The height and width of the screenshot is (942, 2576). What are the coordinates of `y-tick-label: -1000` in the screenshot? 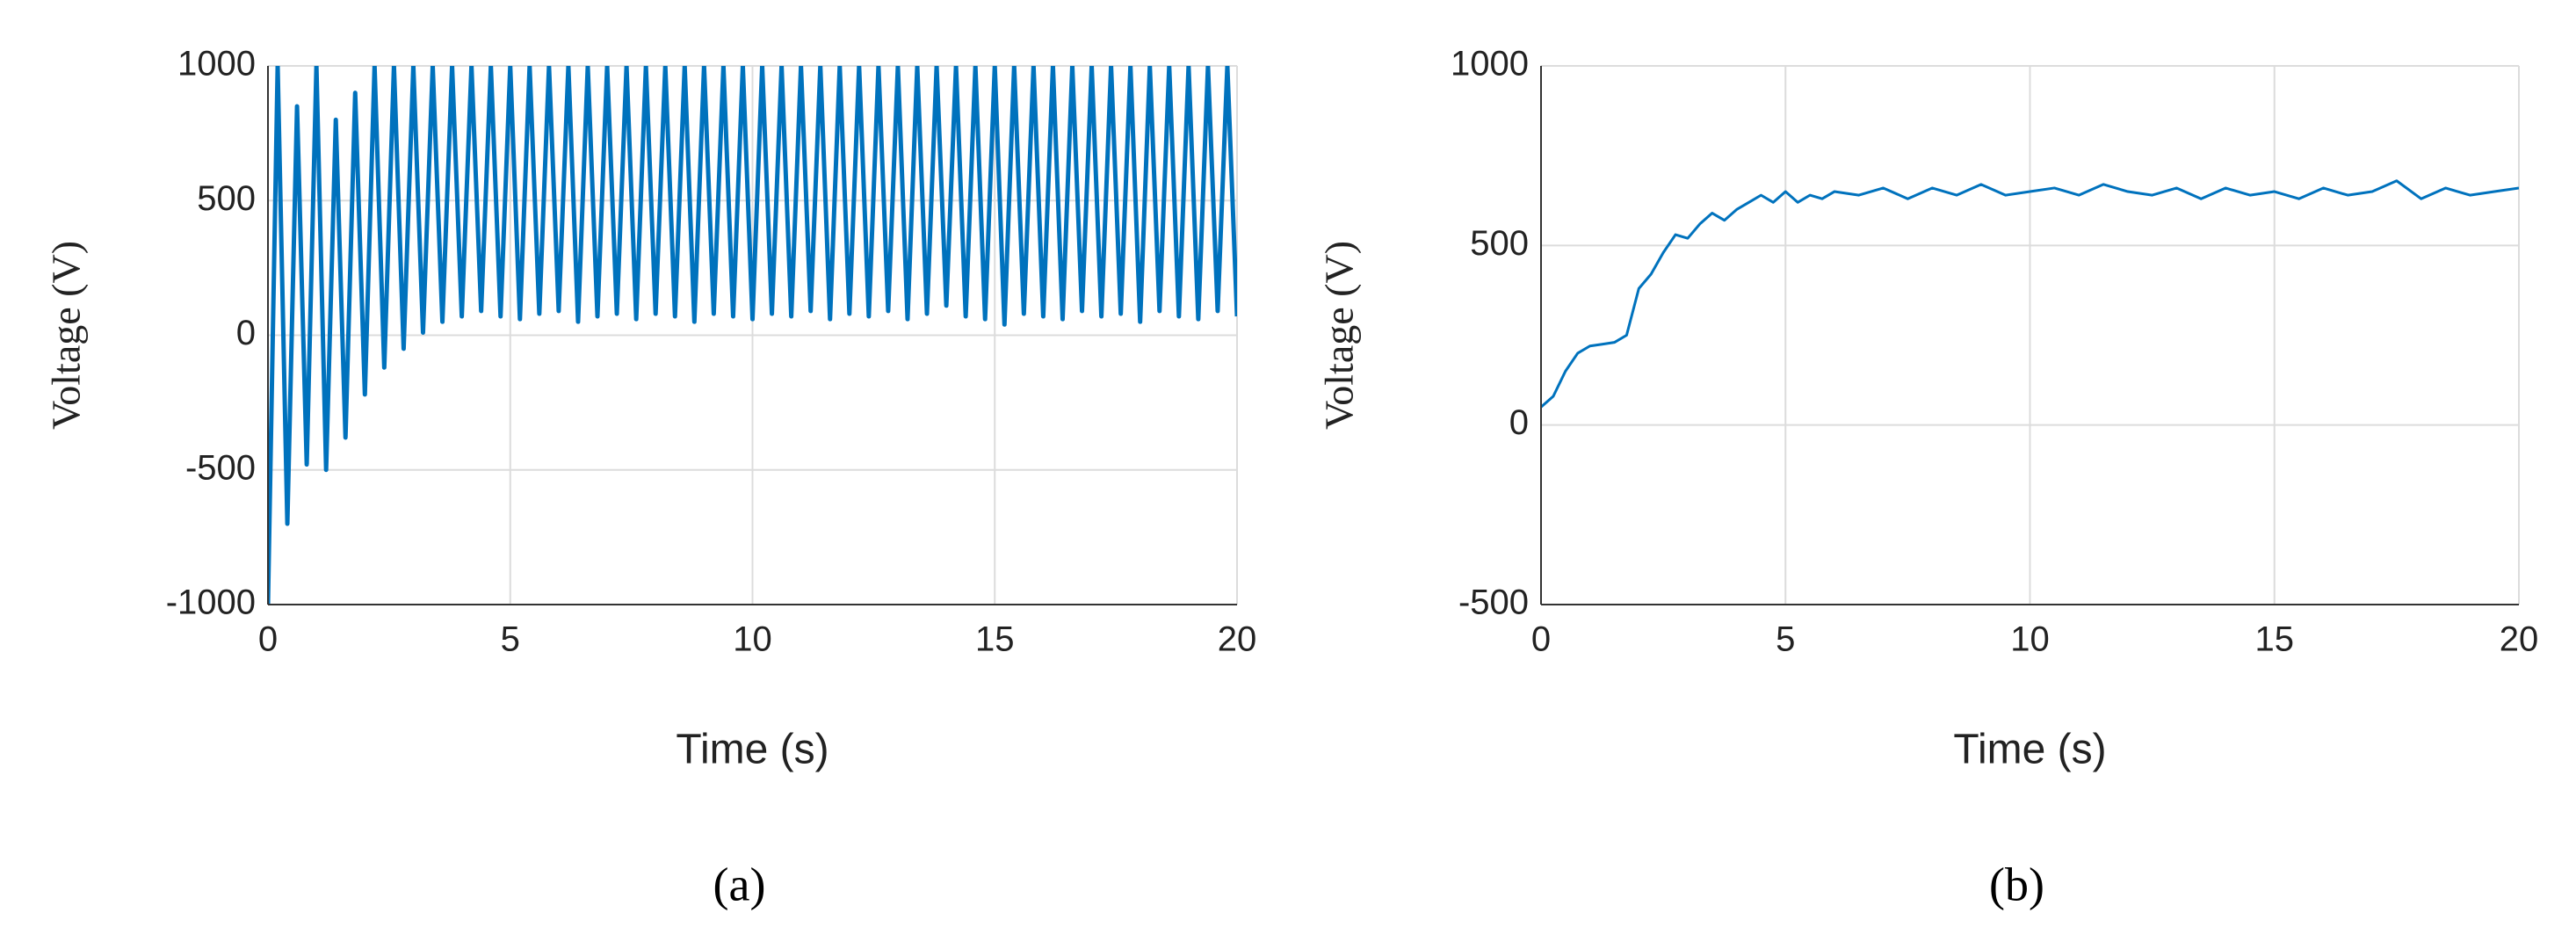 It's located at (211, 602).